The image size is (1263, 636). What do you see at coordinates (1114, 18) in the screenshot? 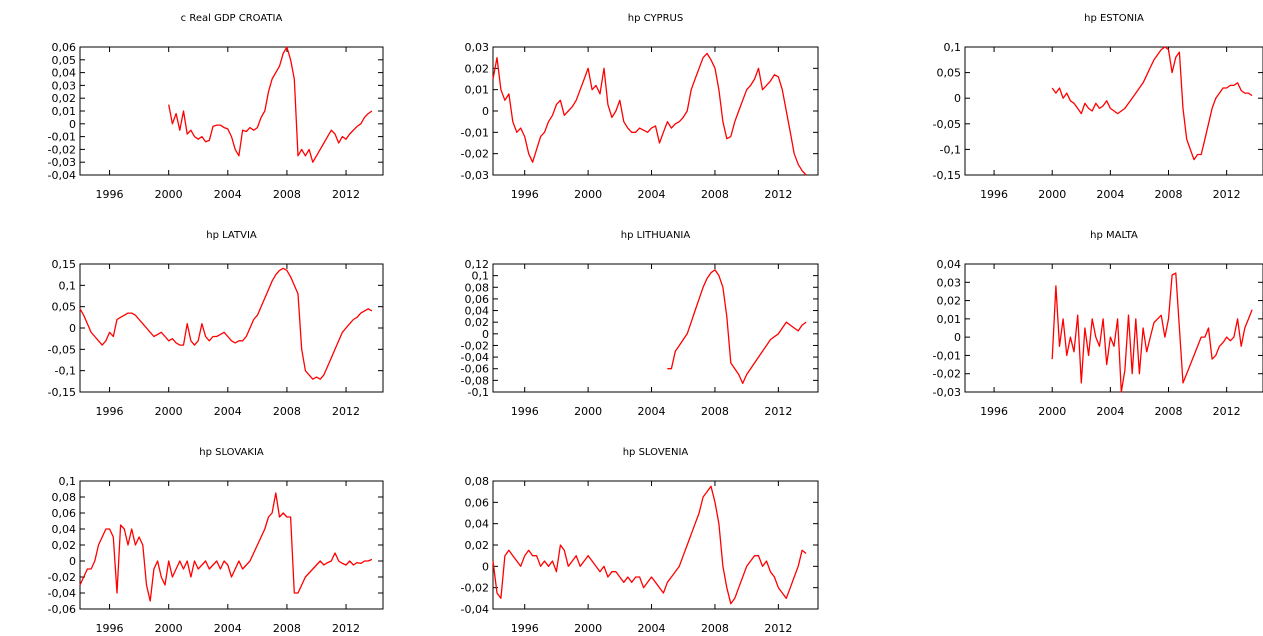
I see `panel-title: hp ESTONIA` at bounding box center [1114, 18].